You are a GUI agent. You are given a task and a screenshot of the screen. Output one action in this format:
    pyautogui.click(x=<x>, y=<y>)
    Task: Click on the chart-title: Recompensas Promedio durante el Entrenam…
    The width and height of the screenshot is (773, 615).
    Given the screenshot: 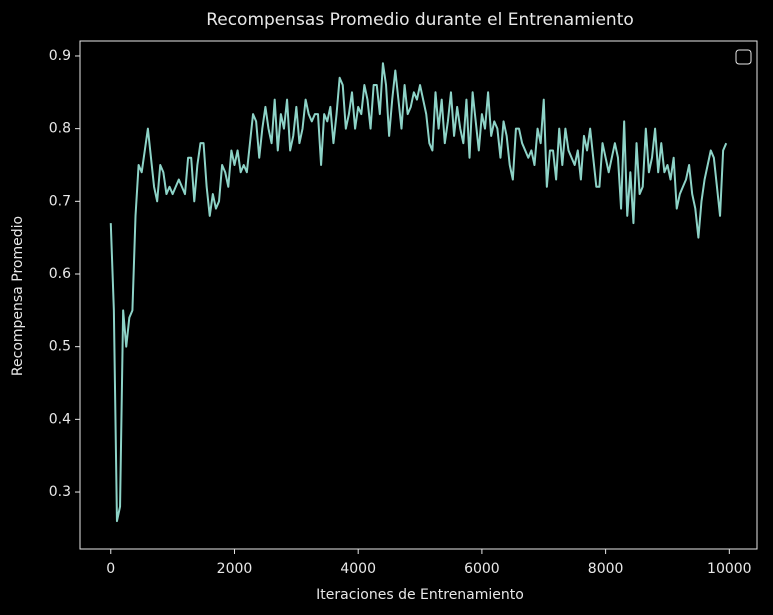 What is the action you would take?
    pyautogui.click(x=420, y=20)
    